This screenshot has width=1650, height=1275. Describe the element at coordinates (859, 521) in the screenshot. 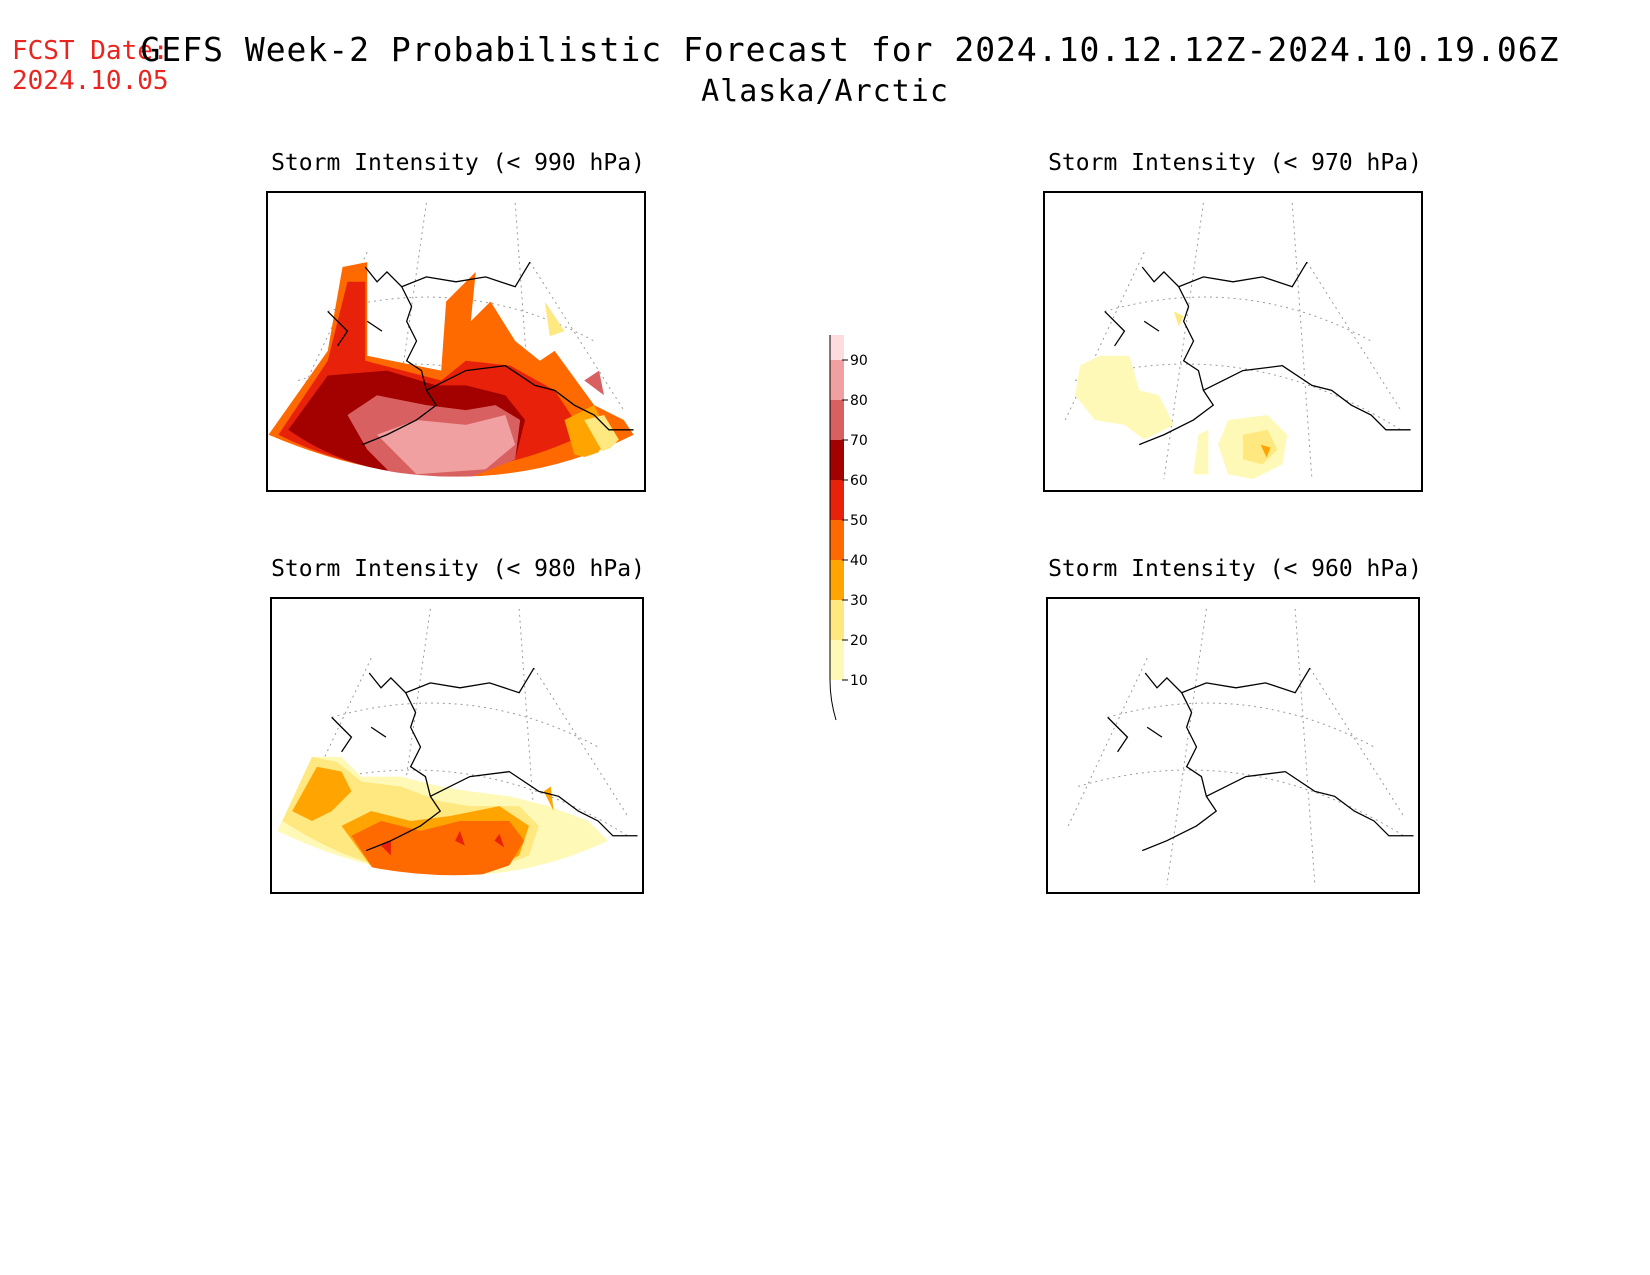

I see `colorbar-label: 50` at that location.